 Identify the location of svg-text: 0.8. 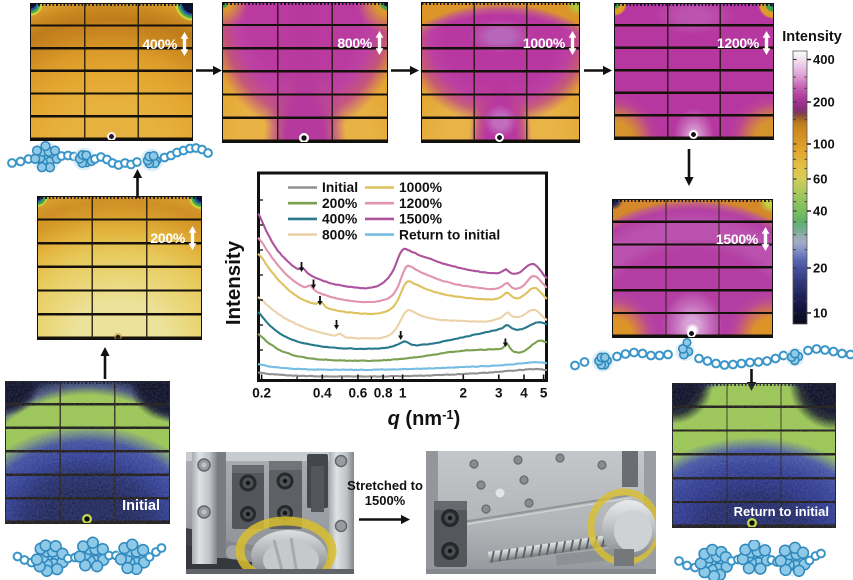
(383, 393).